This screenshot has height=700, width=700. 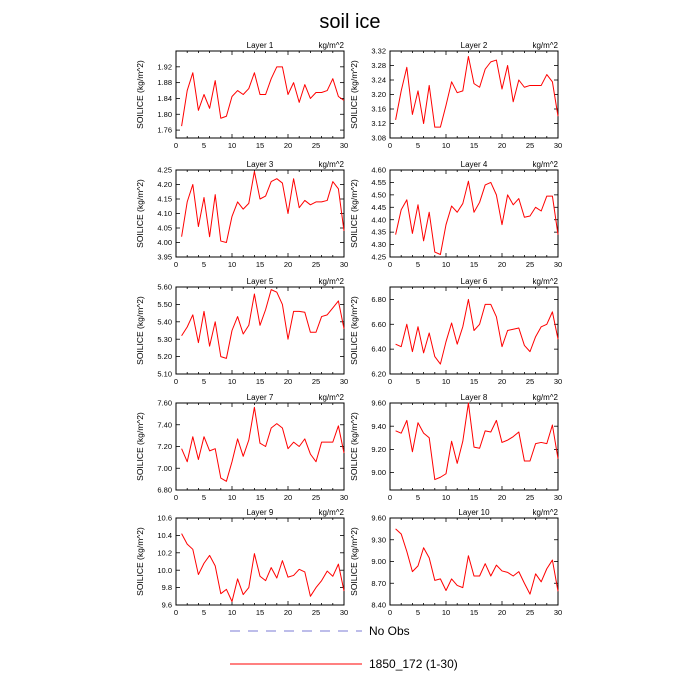 I want to click on y-tick-label: 4.00, so click(x=164, y=242).